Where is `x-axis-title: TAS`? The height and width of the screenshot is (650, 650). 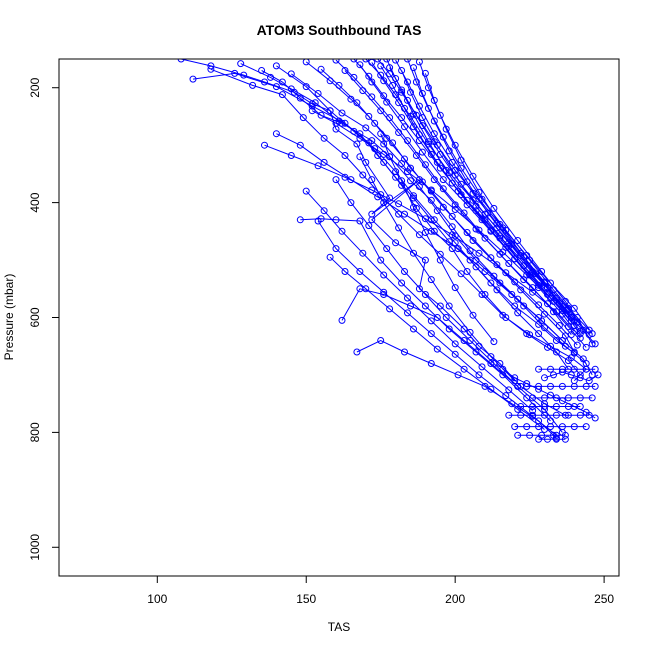
x-axis-title: TAS is located at coordinates (339, 627).